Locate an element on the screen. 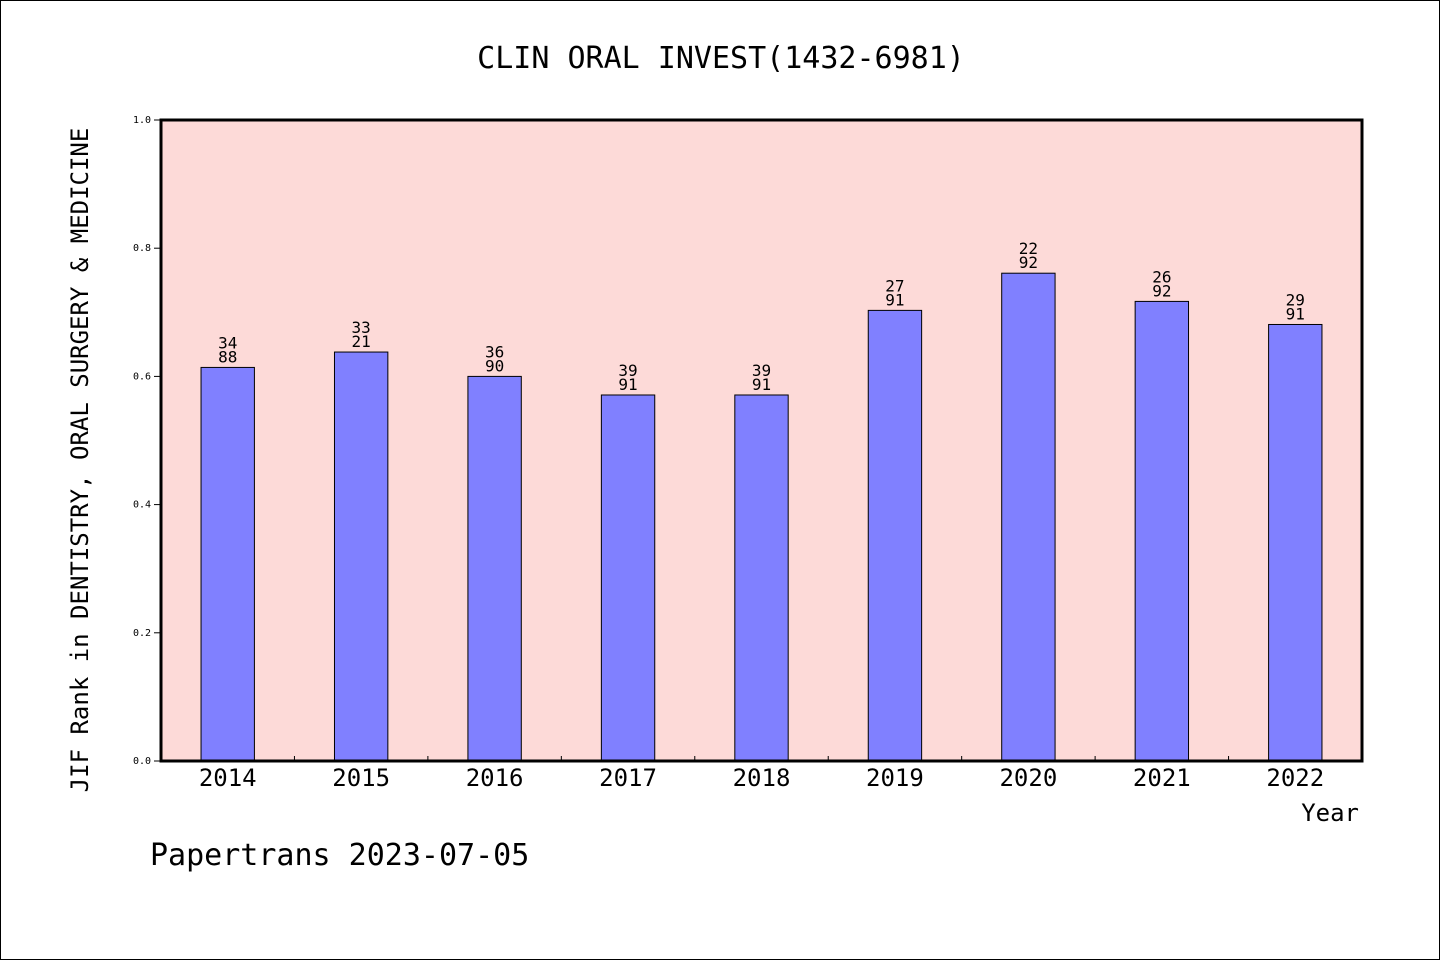 Image resolution: width=1440 pixels, height=960 pixels. y-tick-label: 0.0 is located at coordinates (142, 761).